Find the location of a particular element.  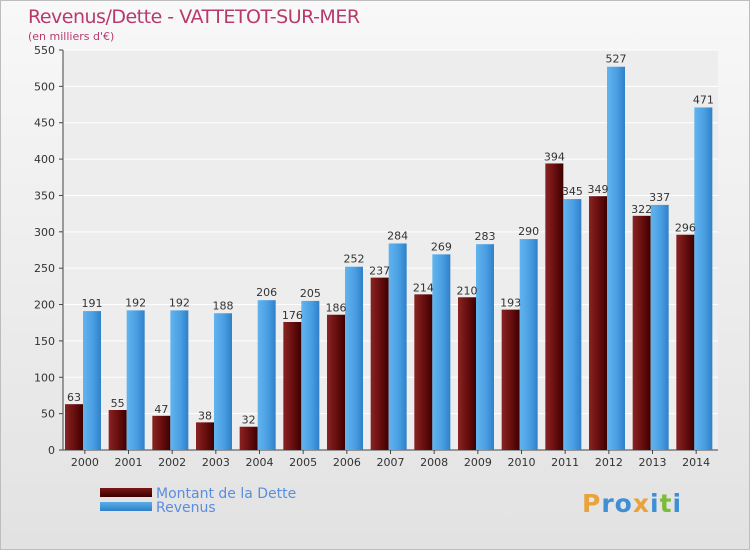

x-tick-label: 2010 is located at coordinates (522, 462).